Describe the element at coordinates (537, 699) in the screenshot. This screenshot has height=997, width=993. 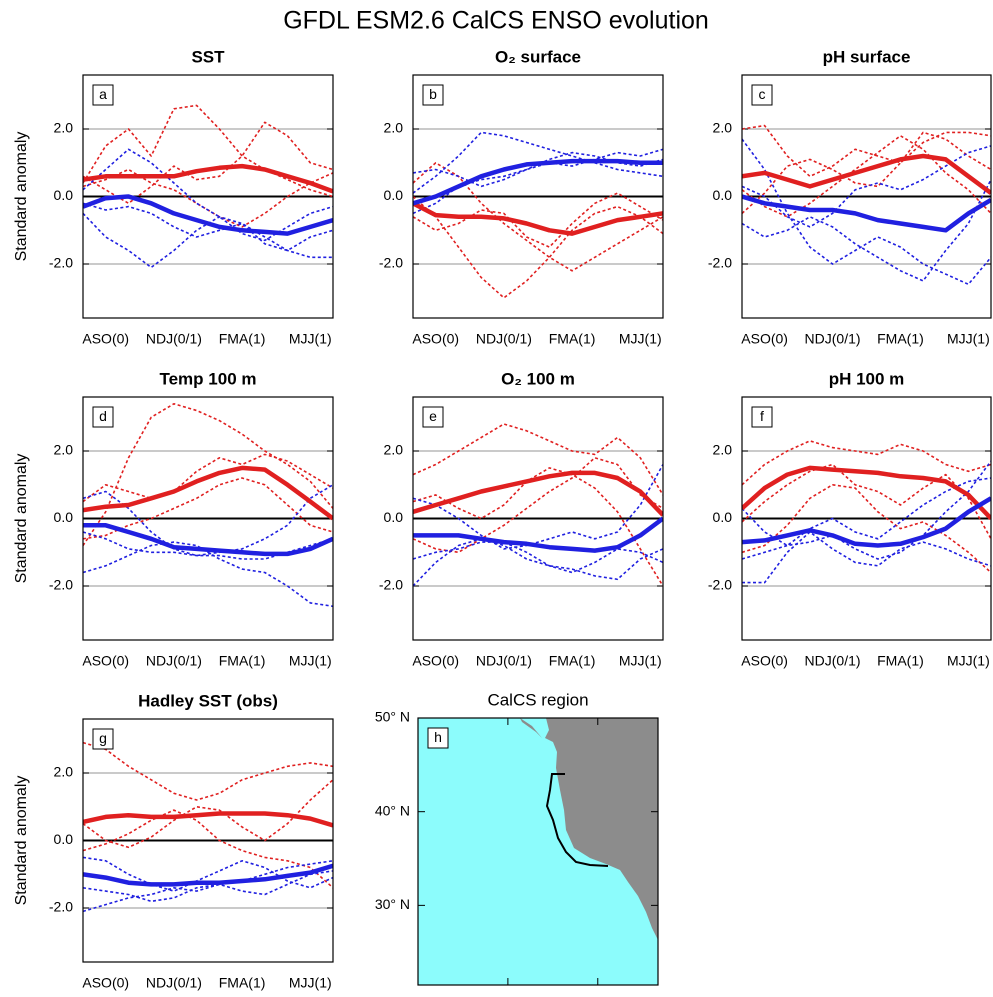
I see `panel-title: CalCS region` at that location.